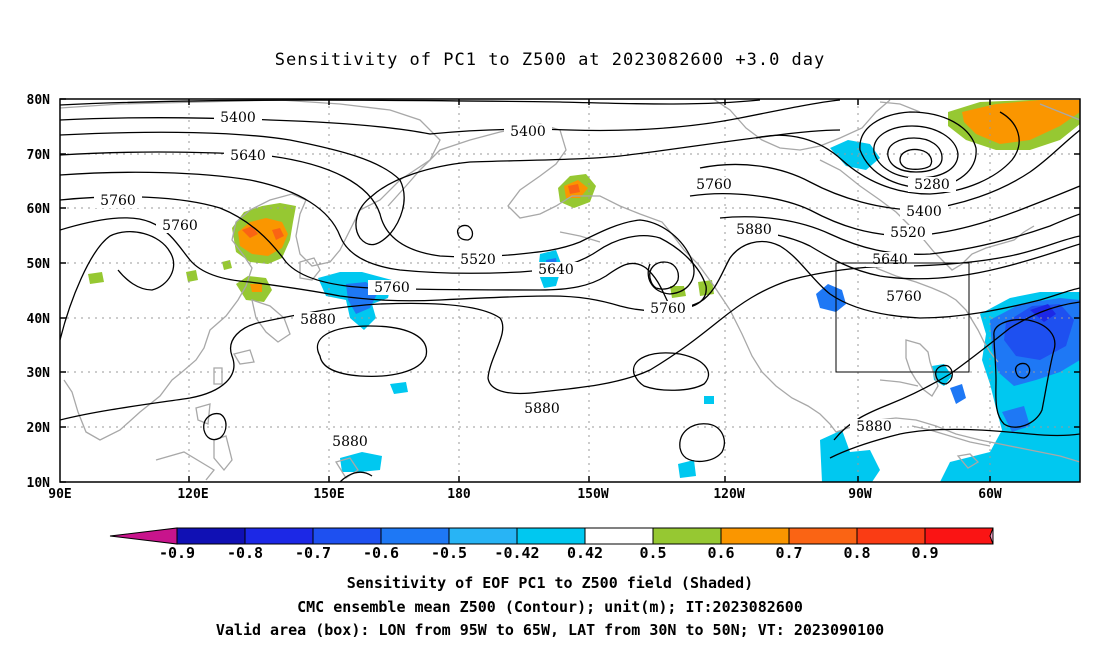  I want to click on lon-label: 150W, so click(592, 494).